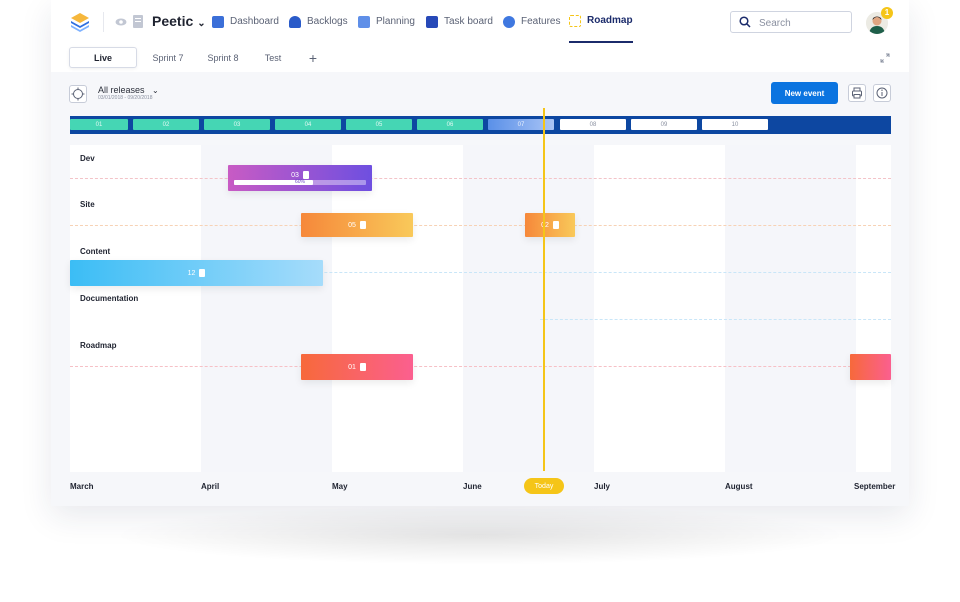  I want to click on month-label: March, so click(82, 486).